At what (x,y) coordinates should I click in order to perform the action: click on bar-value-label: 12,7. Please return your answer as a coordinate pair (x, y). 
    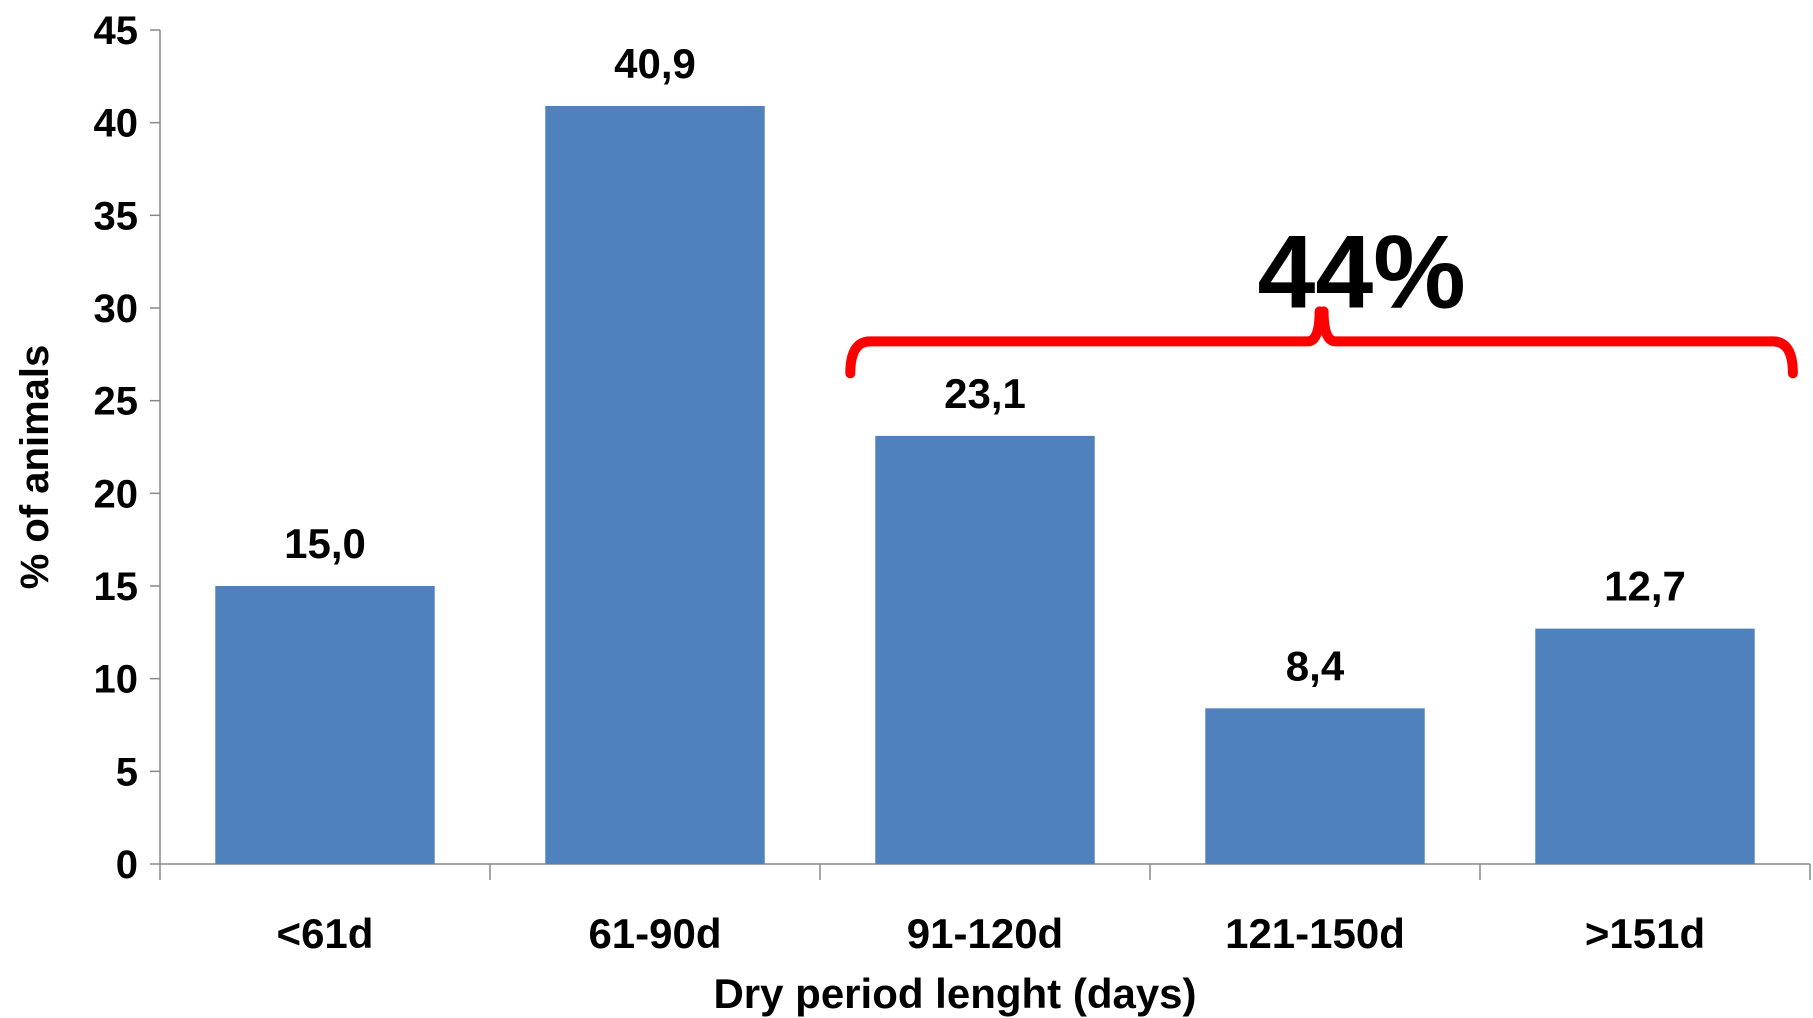
    Looking at the image, I should click on (1645, 586).